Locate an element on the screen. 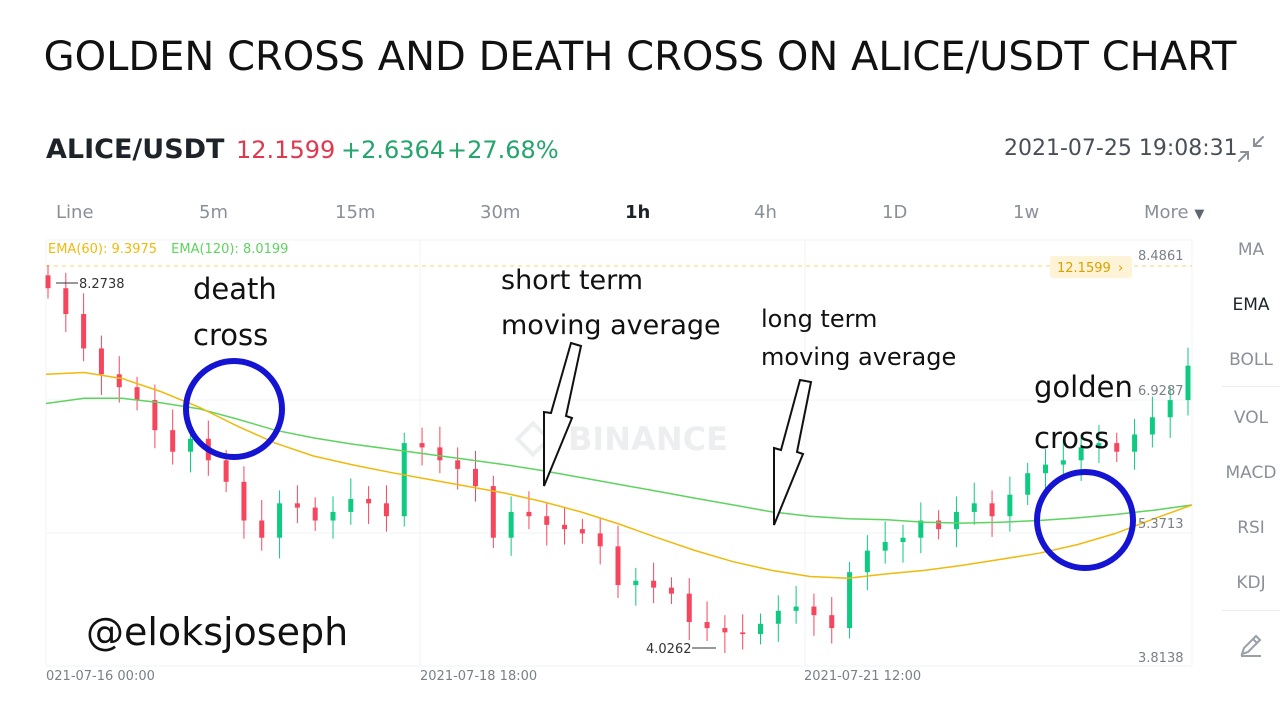  long-term-arrow is located at coordinates (793, 452).